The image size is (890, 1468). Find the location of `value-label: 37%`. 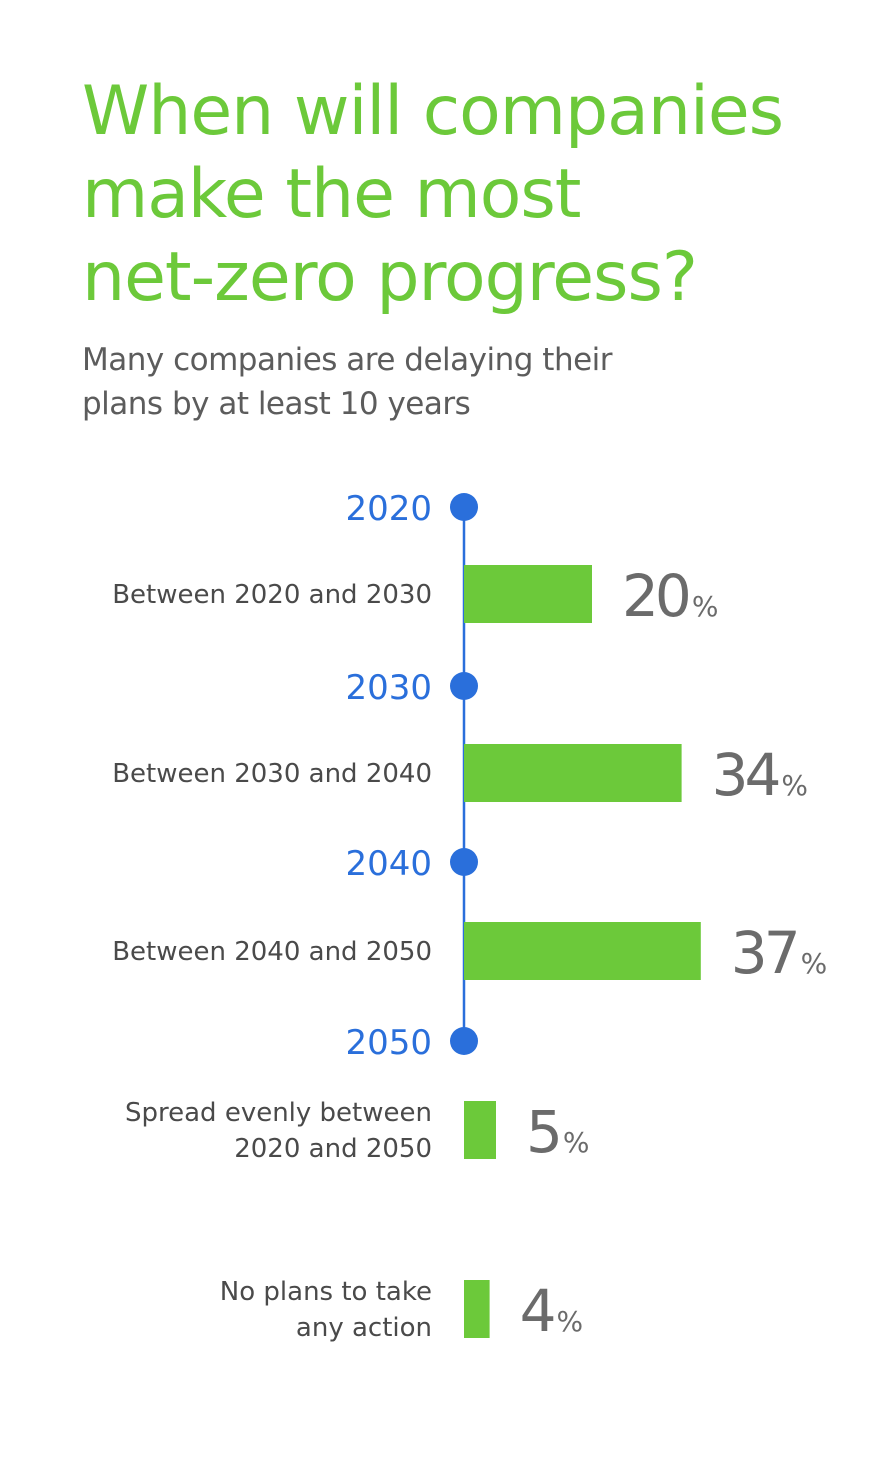

value-label: 37% is located at coordinates (779, 953).